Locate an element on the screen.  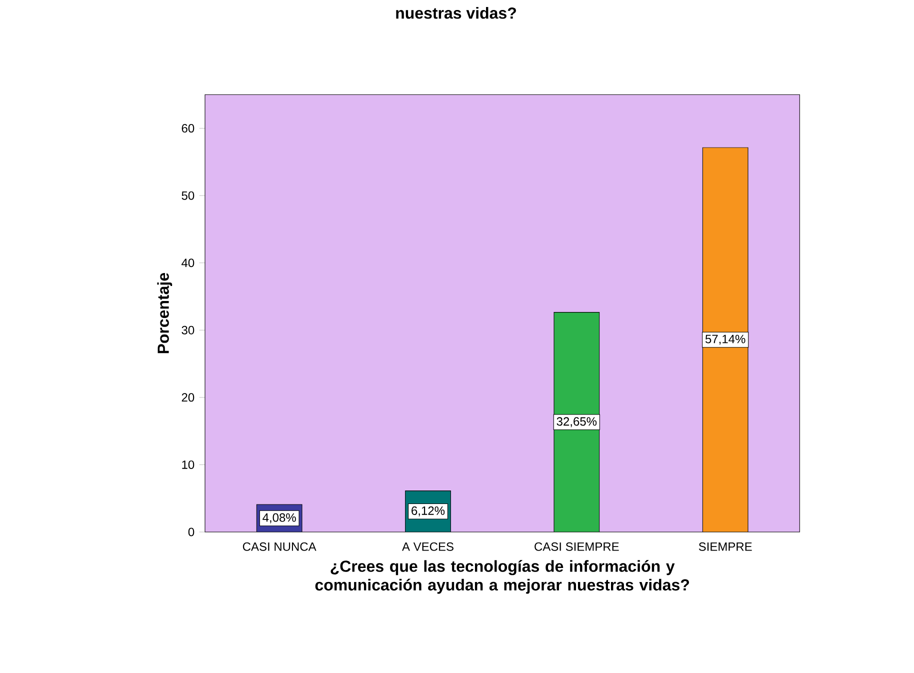
y-tick-label: 40 is located at coordinates (188, 263).